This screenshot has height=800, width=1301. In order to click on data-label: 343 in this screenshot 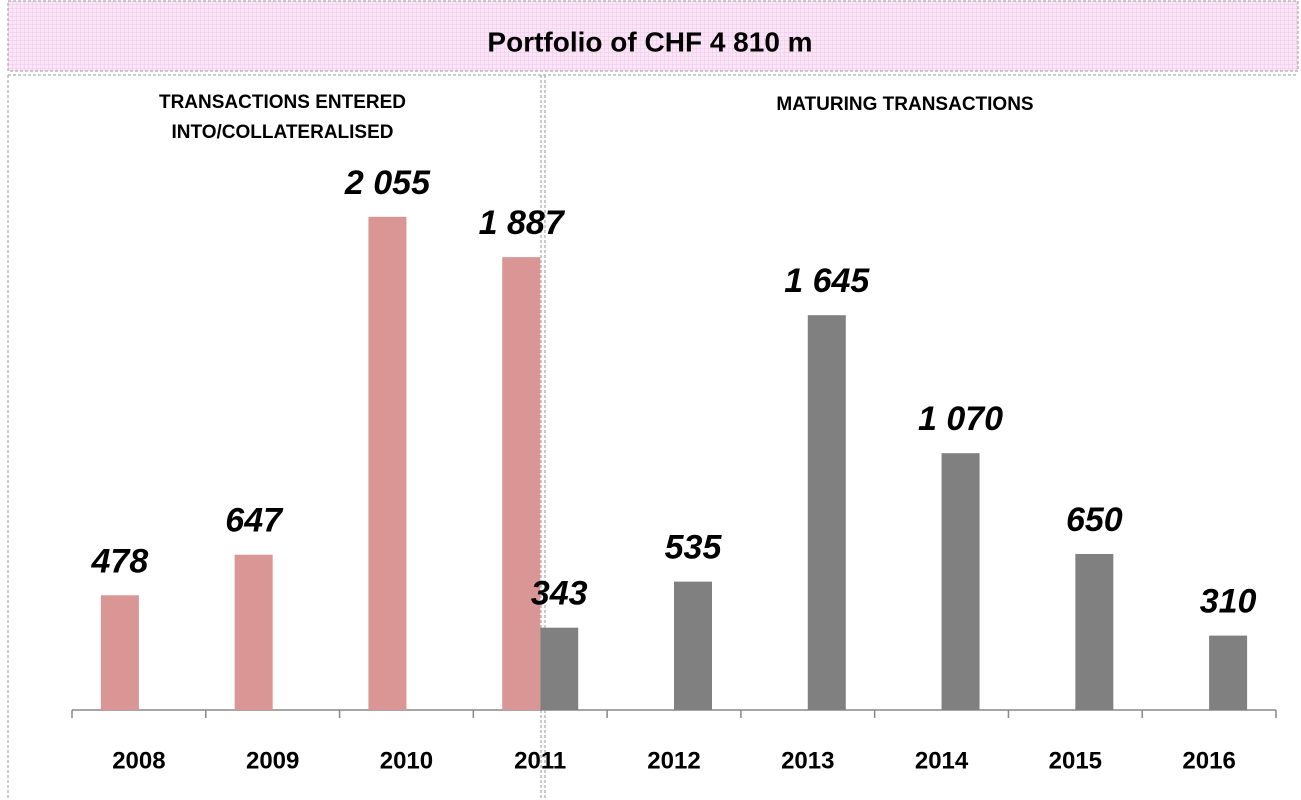, I will do `click(559, 594)`.